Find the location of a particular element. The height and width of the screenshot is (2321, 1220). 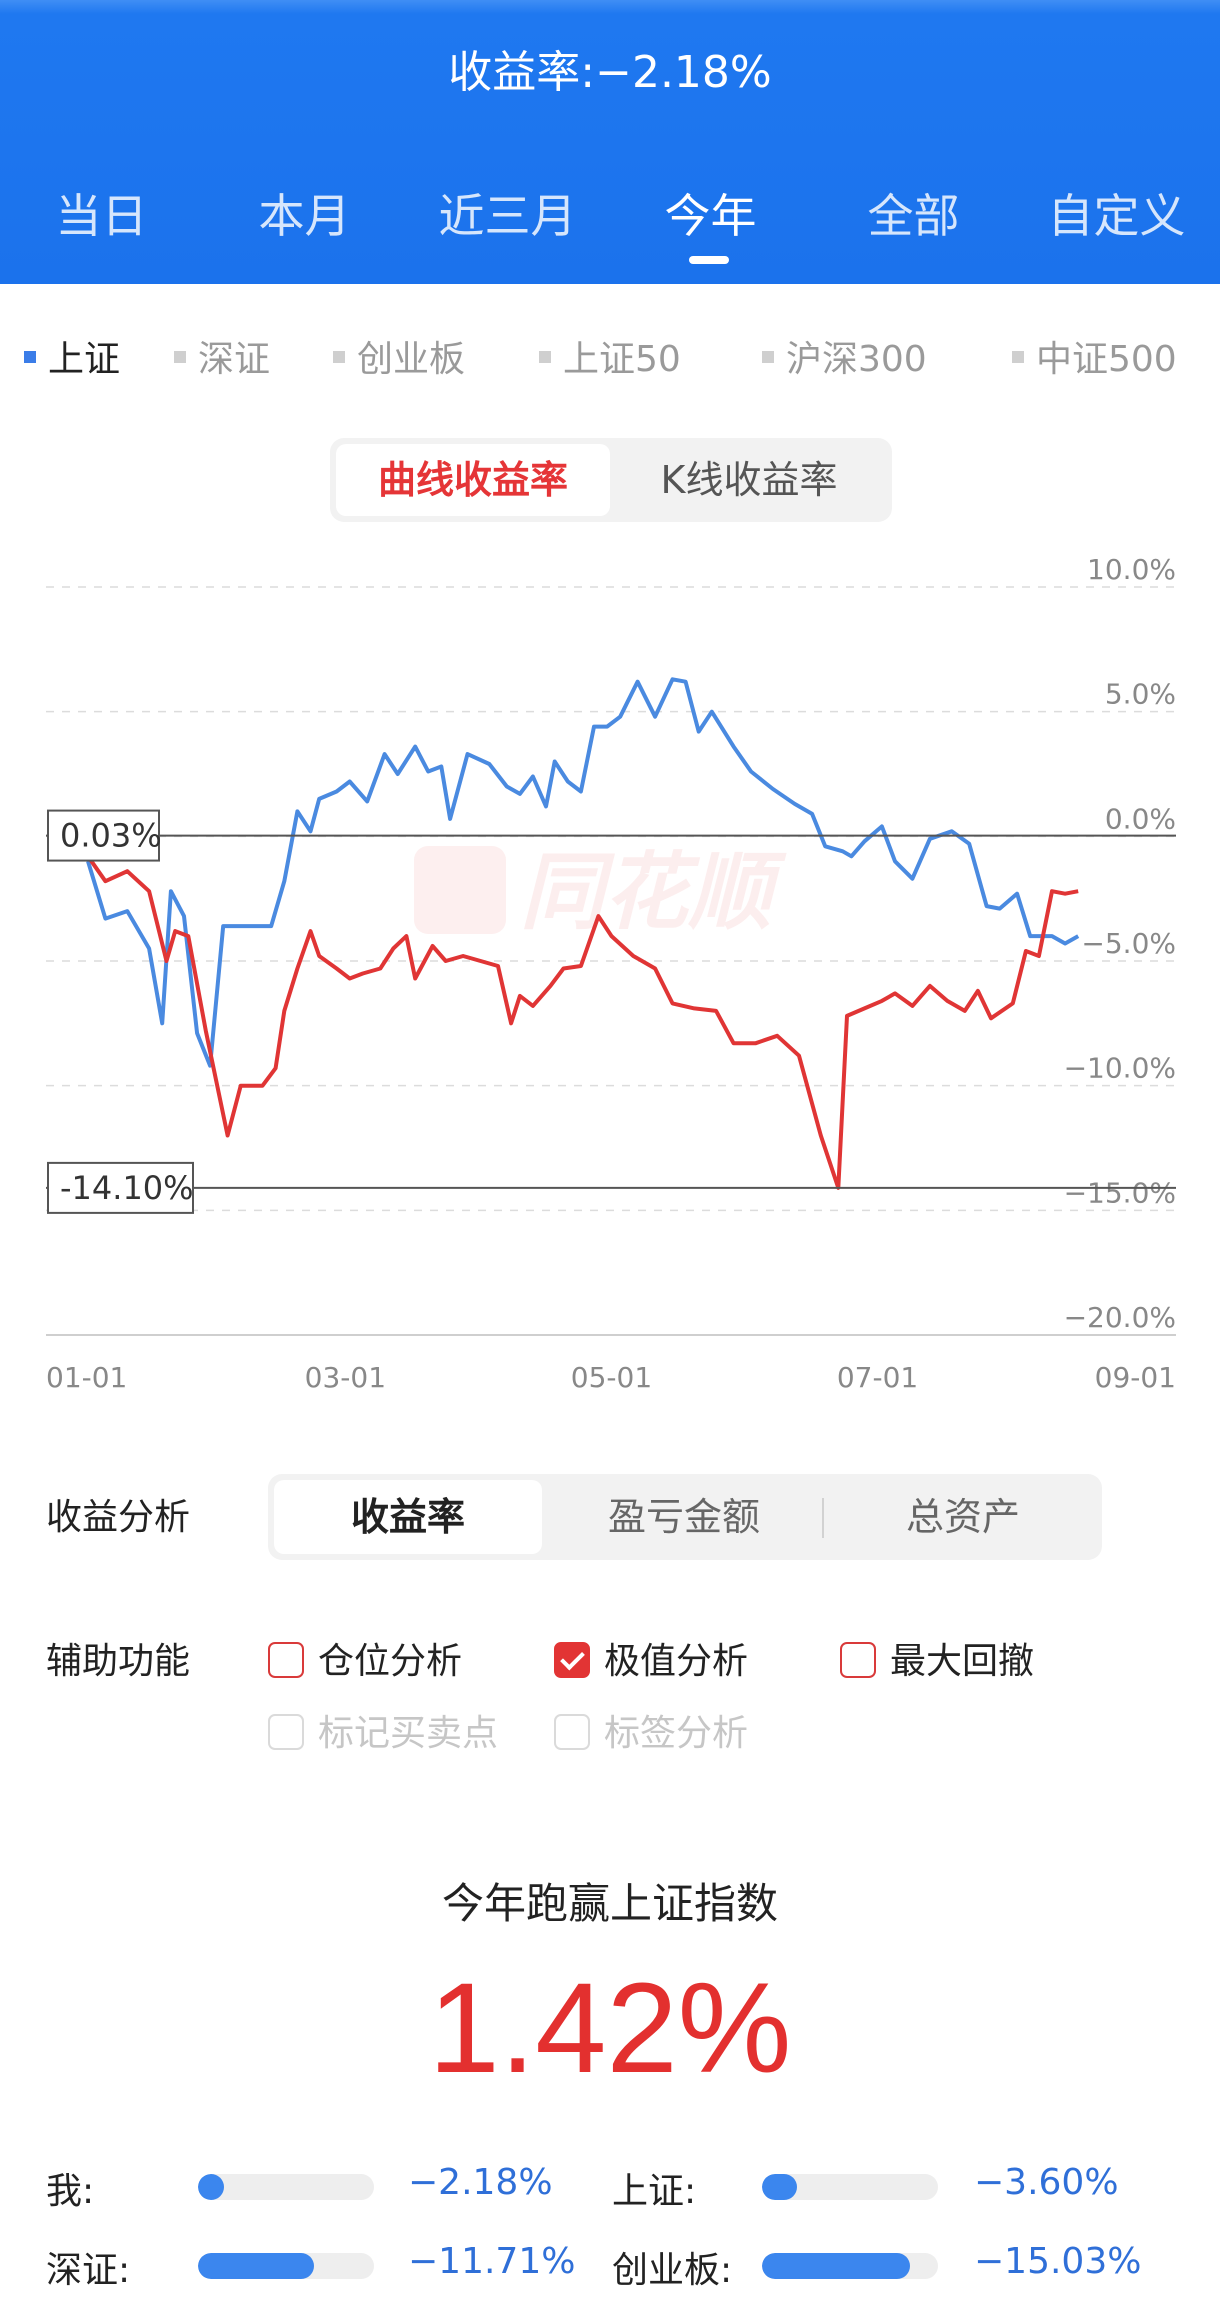

index-selector: 上证 深证 创业板 上证50 沪深300 中证500 is located at coordinates (610, 355).